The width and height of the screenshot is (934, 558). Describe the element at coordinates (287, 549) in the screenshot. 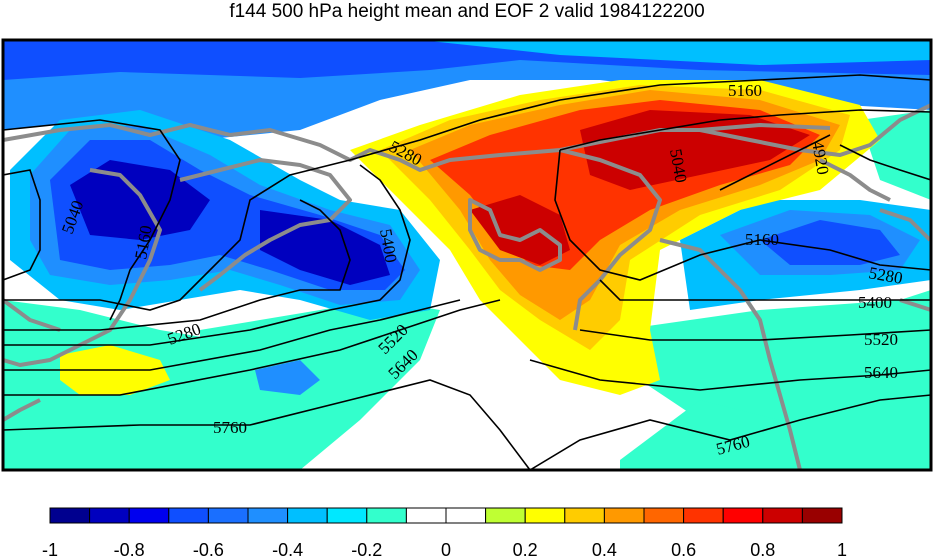

I see `colorbar-tick-label: -0.4` at that location.